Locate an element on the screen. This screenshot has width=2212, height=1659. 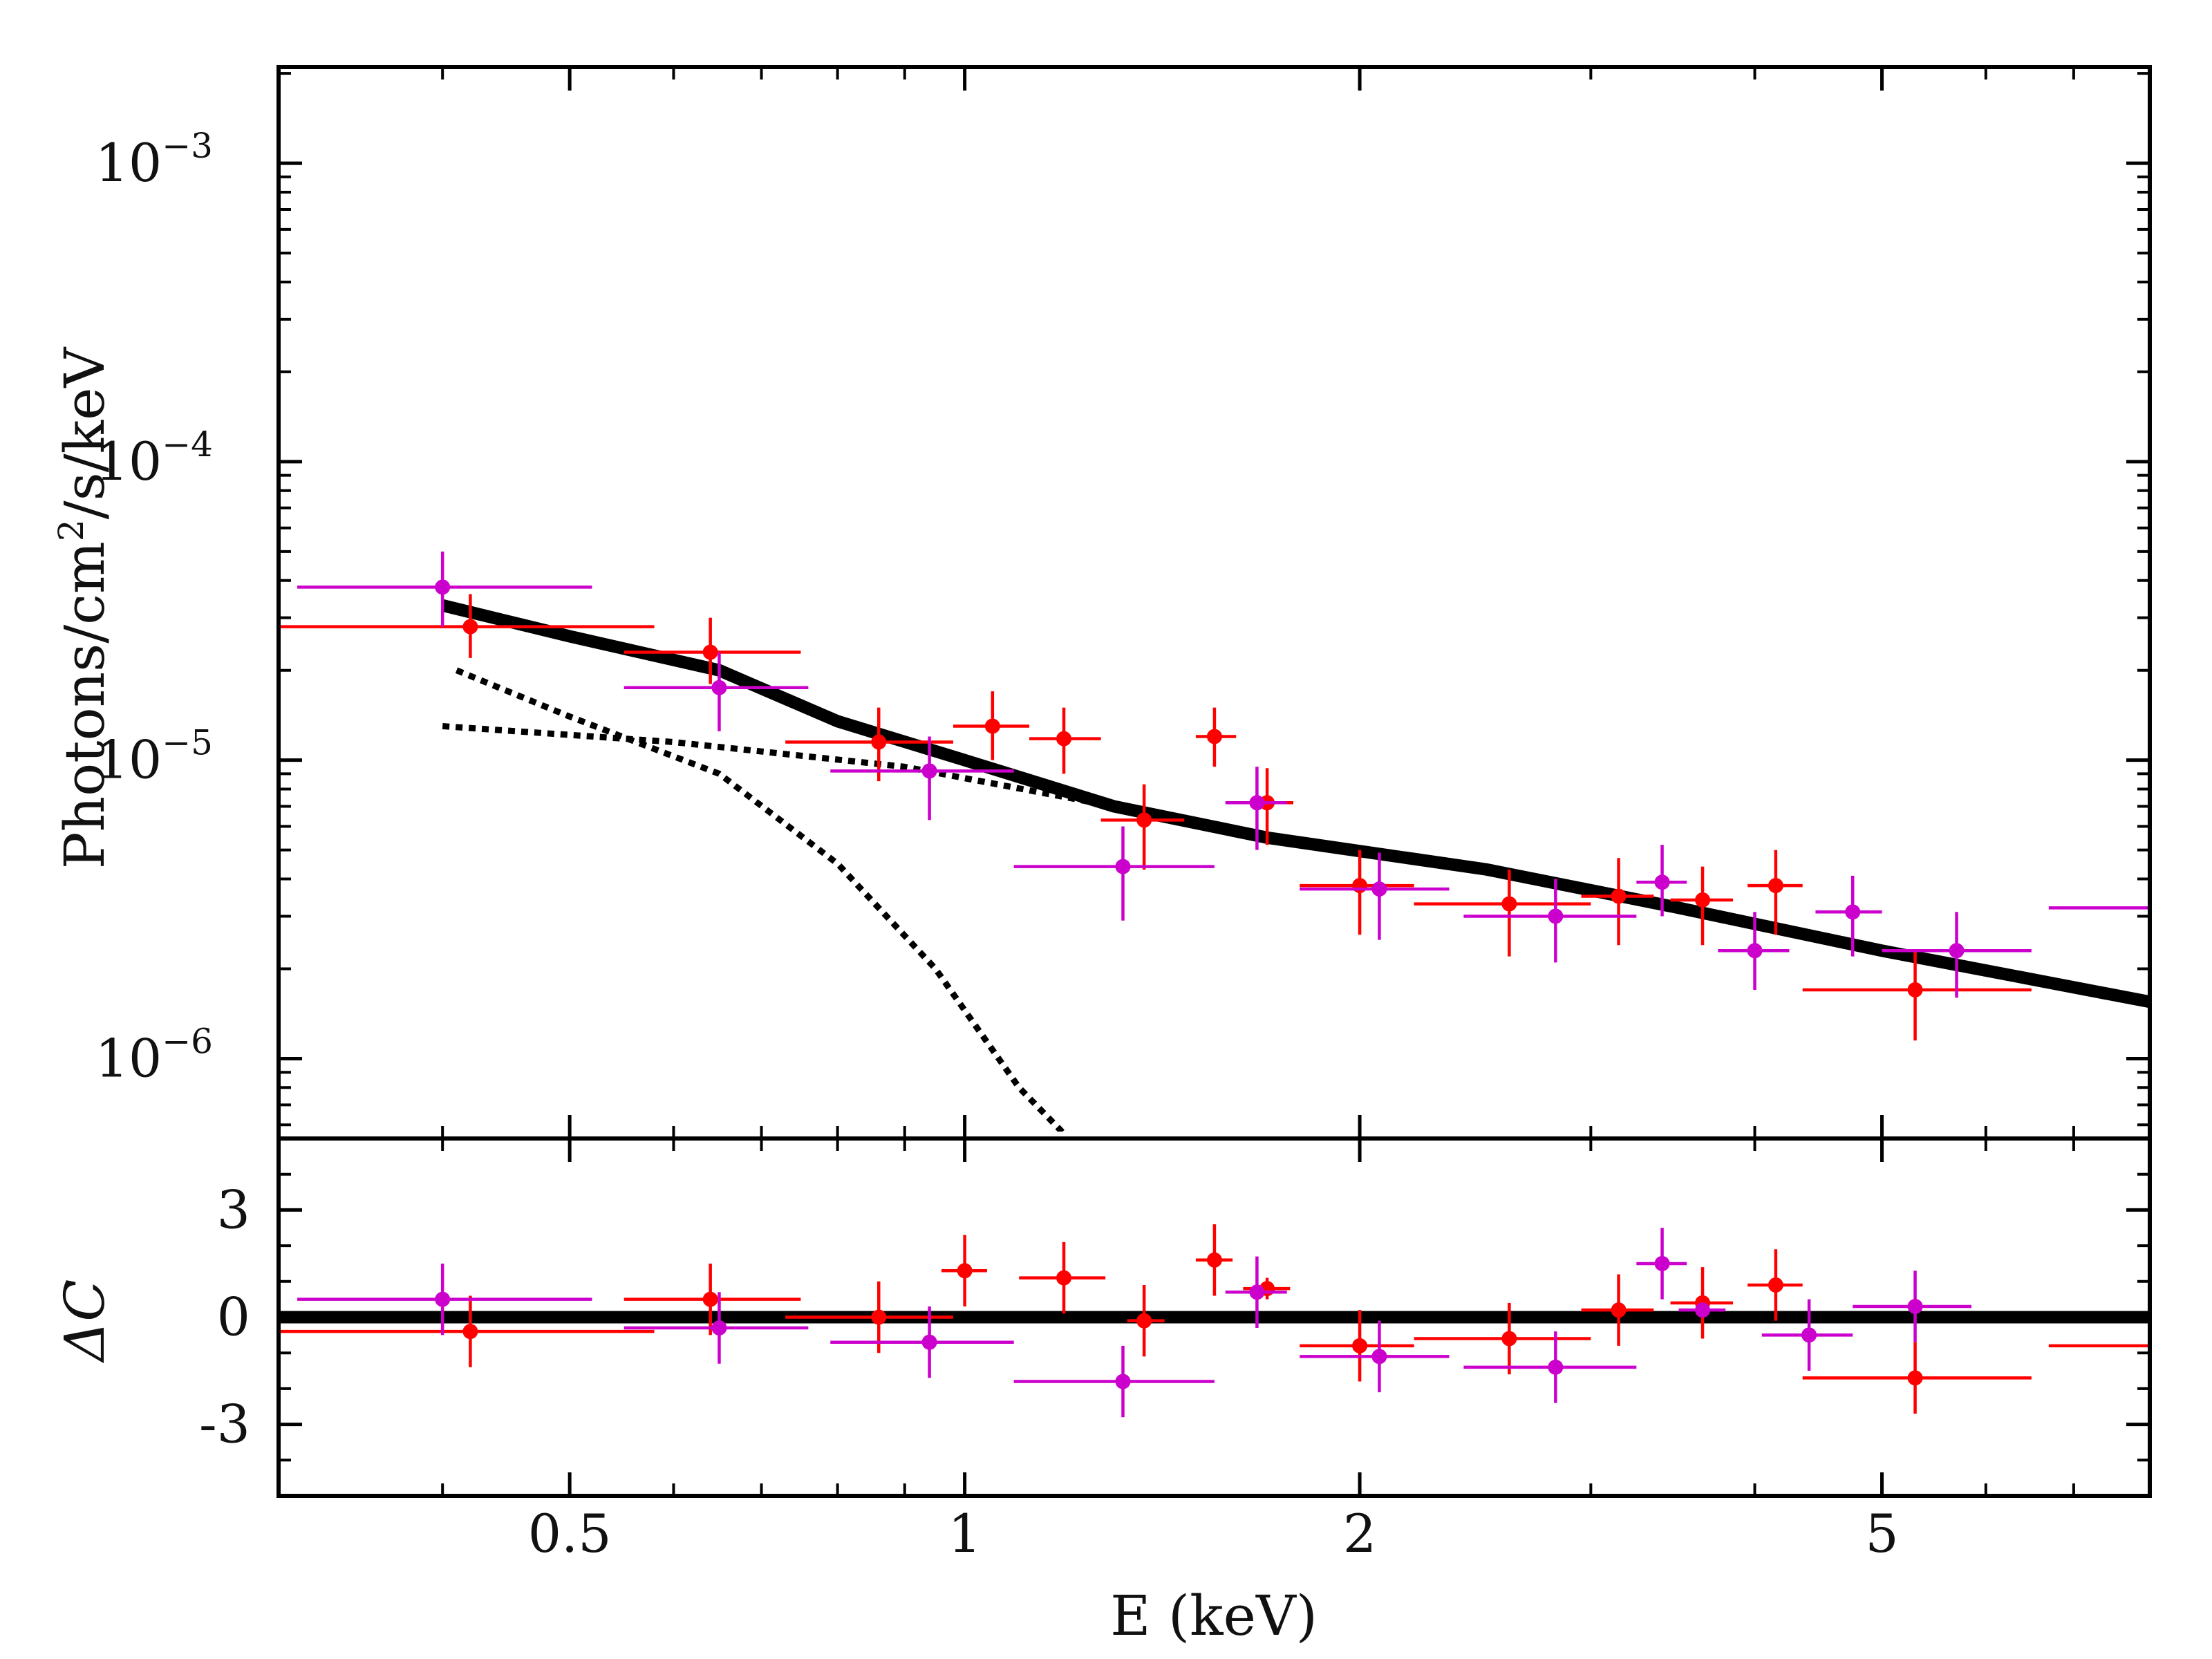
top-y-axis-title-rest: /s/keV is located at coordinates (85, 433).